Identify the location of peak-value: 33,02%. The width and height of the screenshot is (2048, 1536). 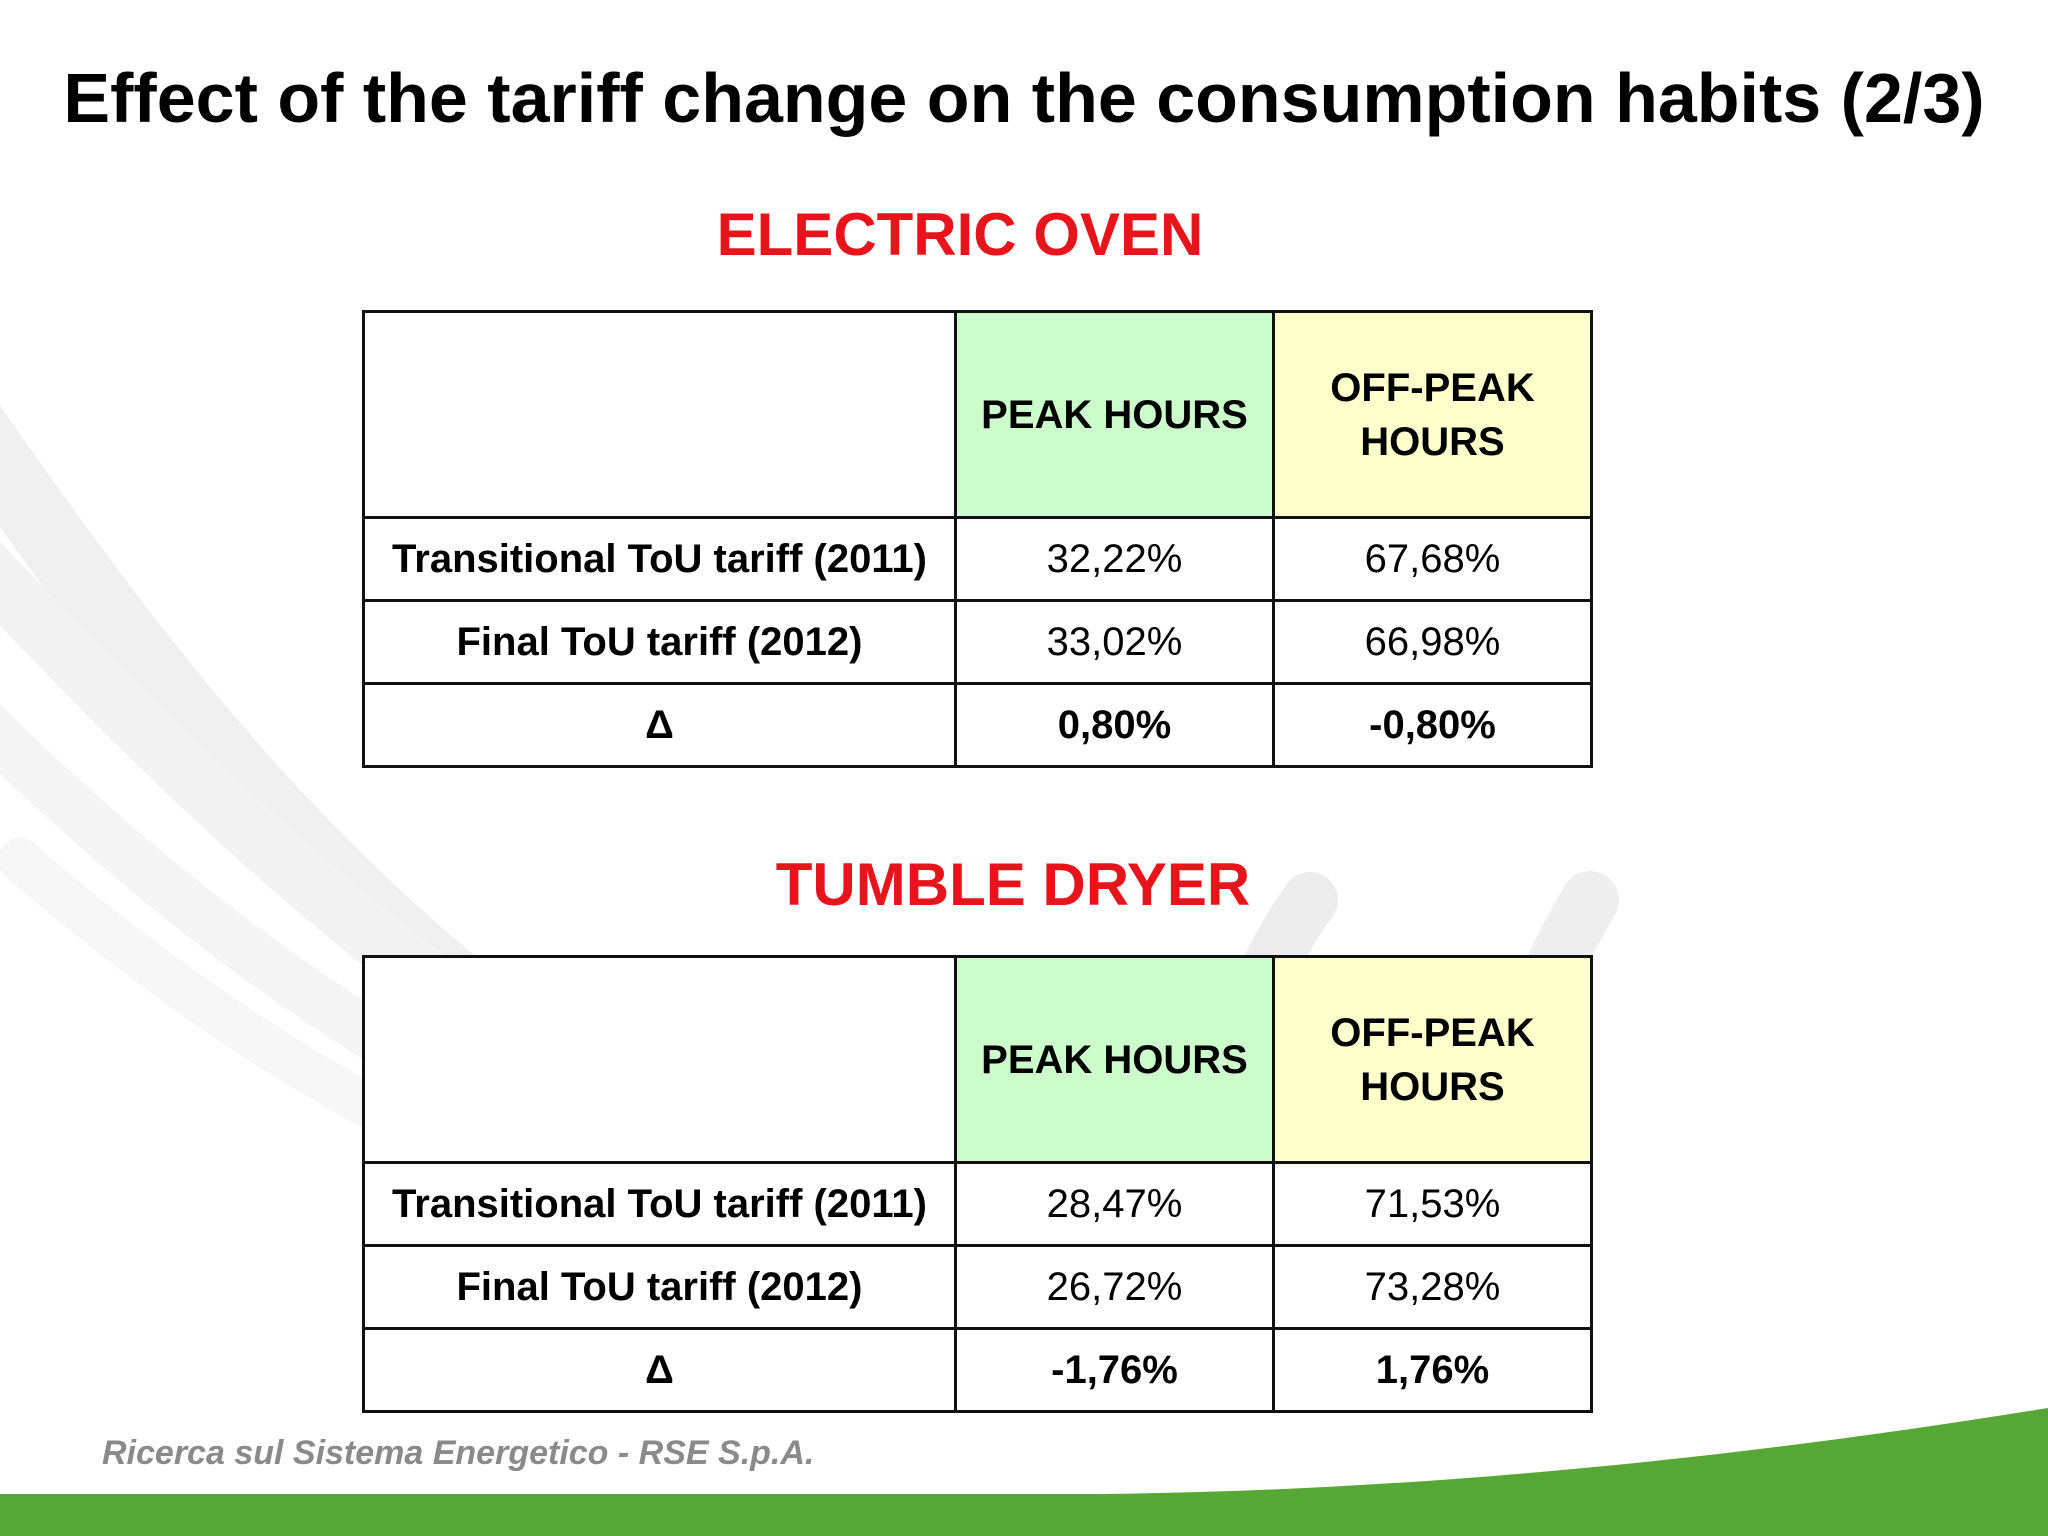
(1114, 642).